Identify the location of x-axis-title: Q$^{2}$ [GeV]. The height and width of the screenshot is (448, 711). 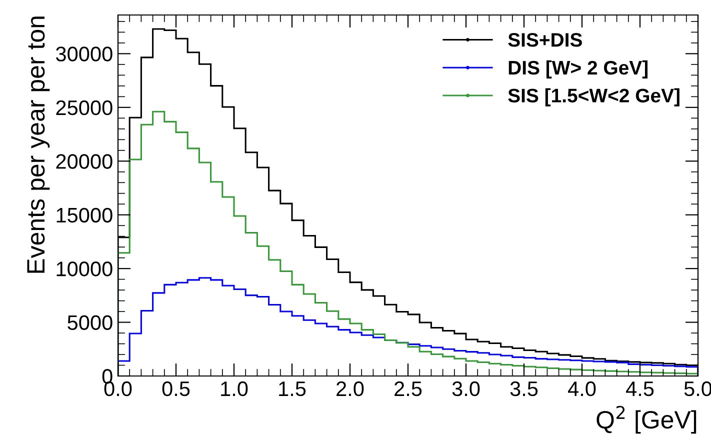
(646, 420).